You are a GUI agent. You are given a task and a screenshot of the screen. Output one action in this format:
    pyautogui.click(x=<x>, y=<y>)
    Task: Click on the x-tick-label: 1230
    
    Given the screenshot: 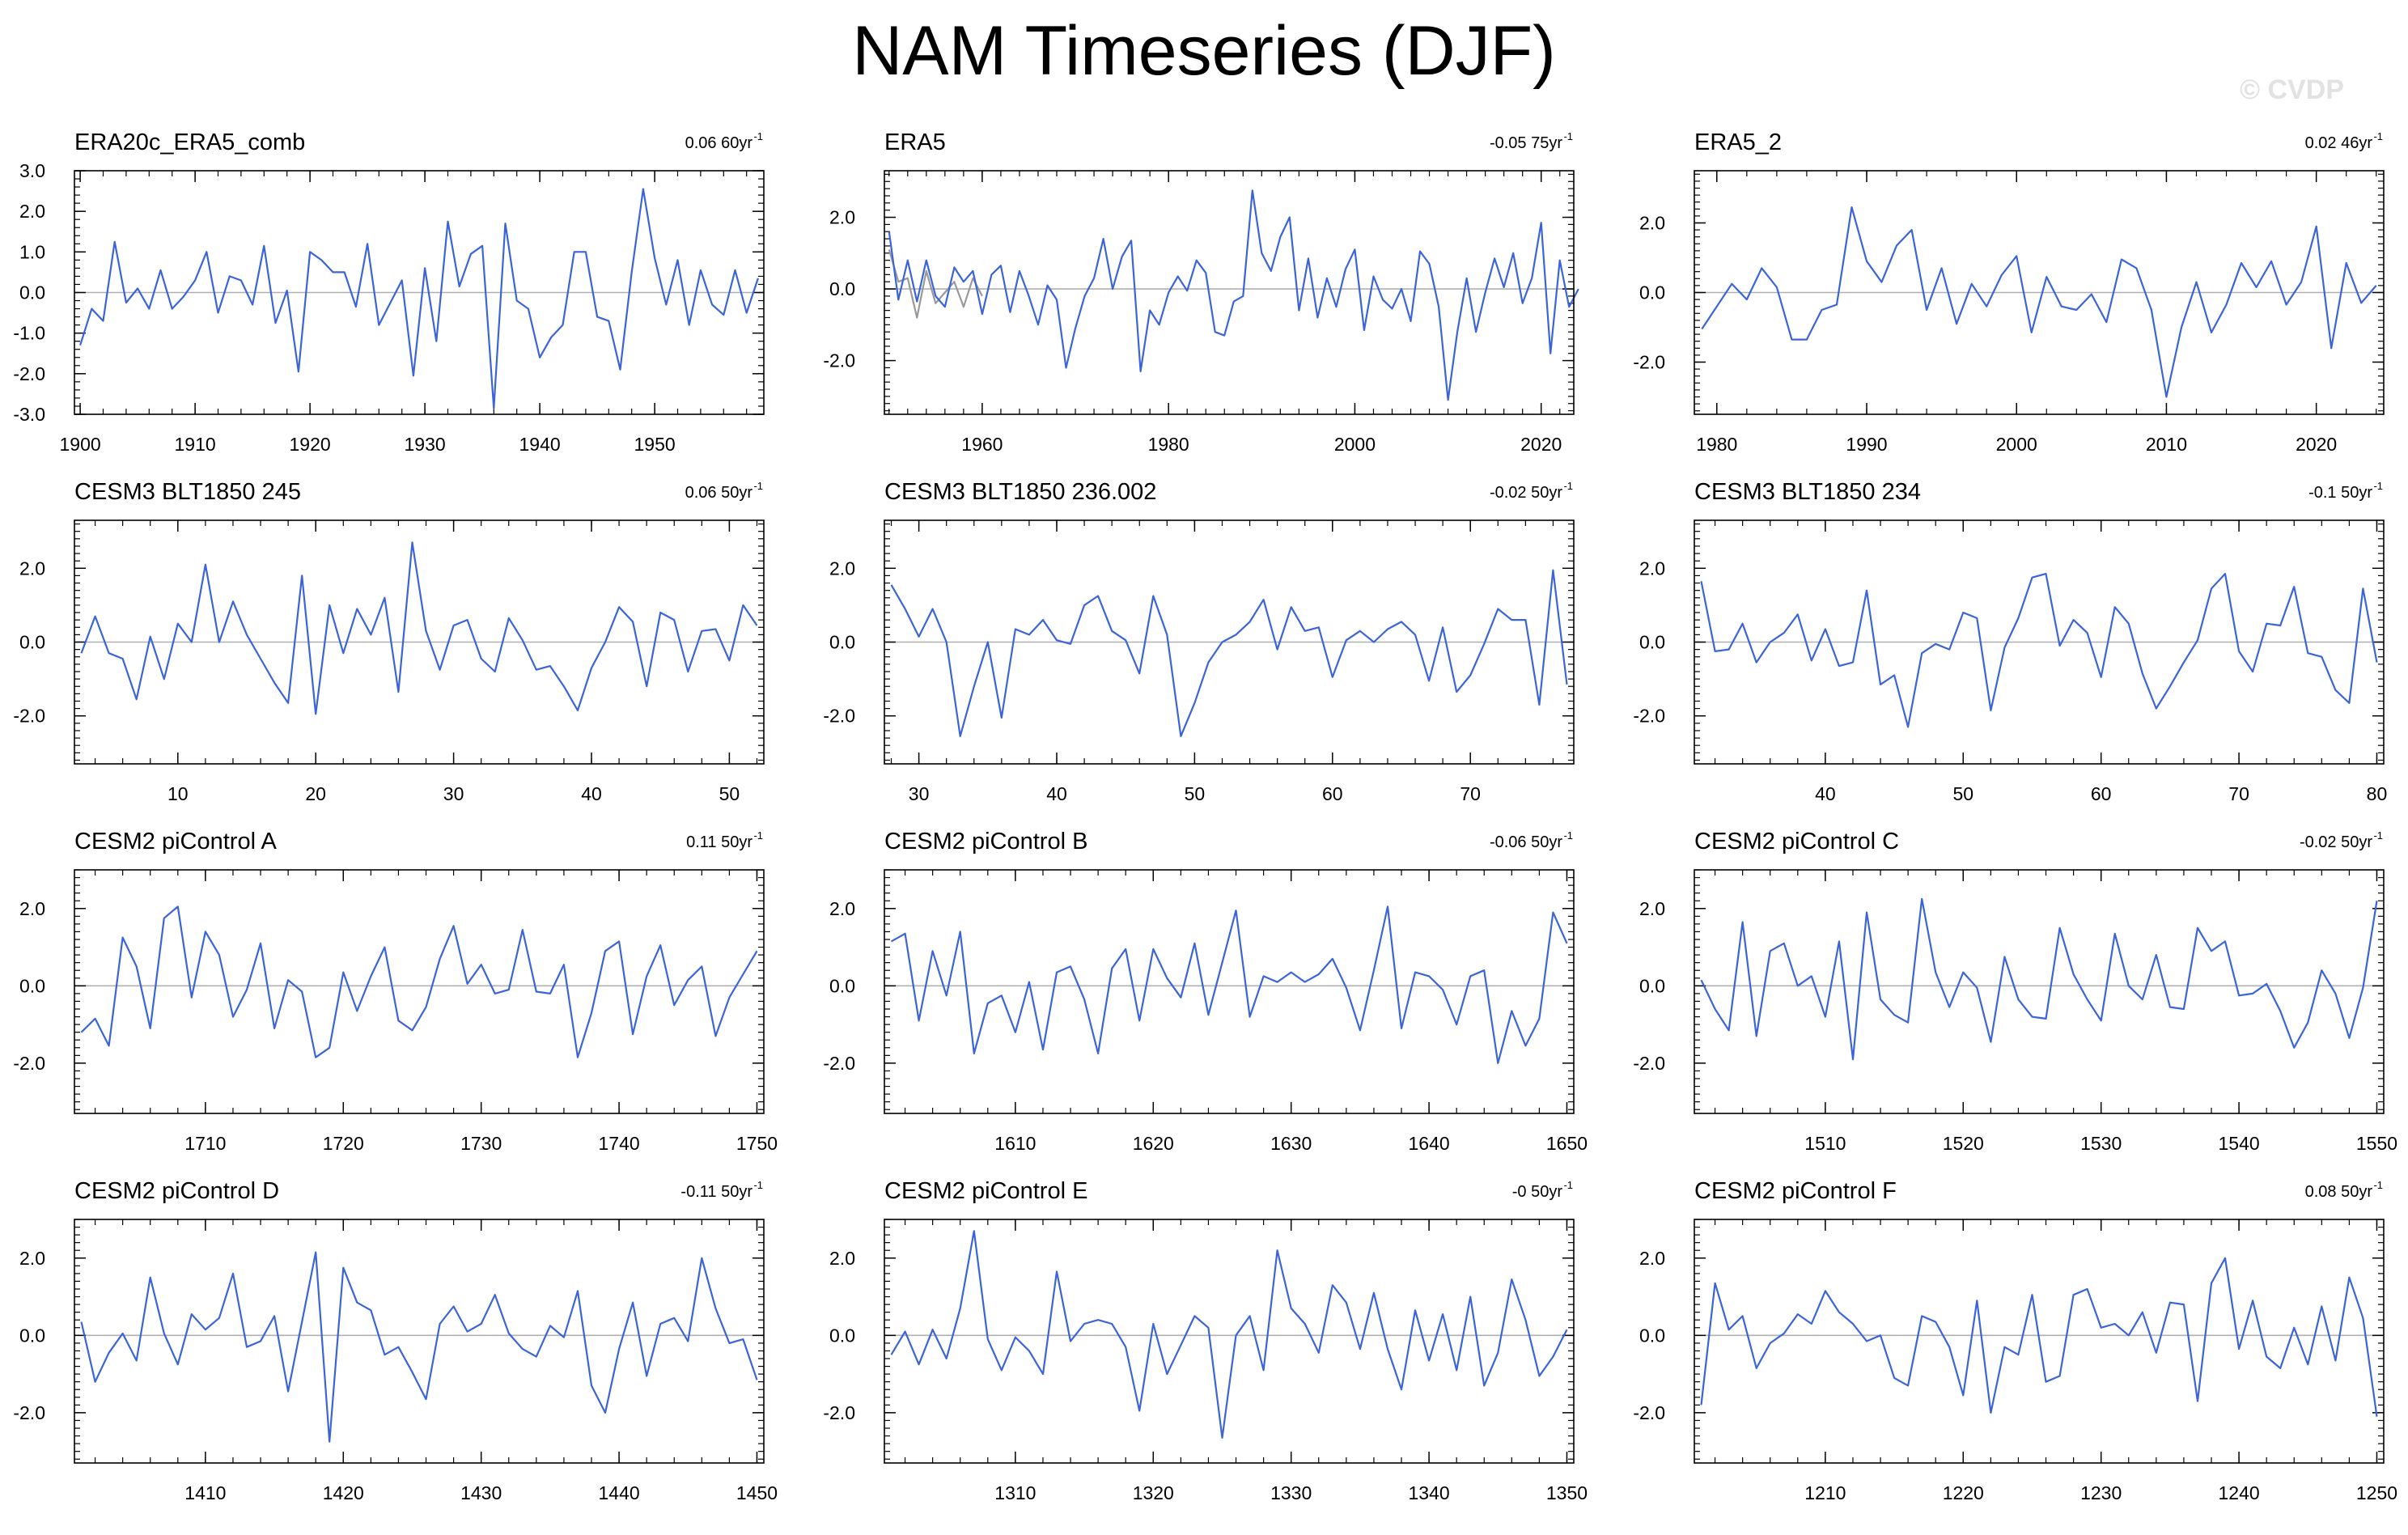 What is the action you would take?
    pyautogui.click(x=2101, y=1492)
    